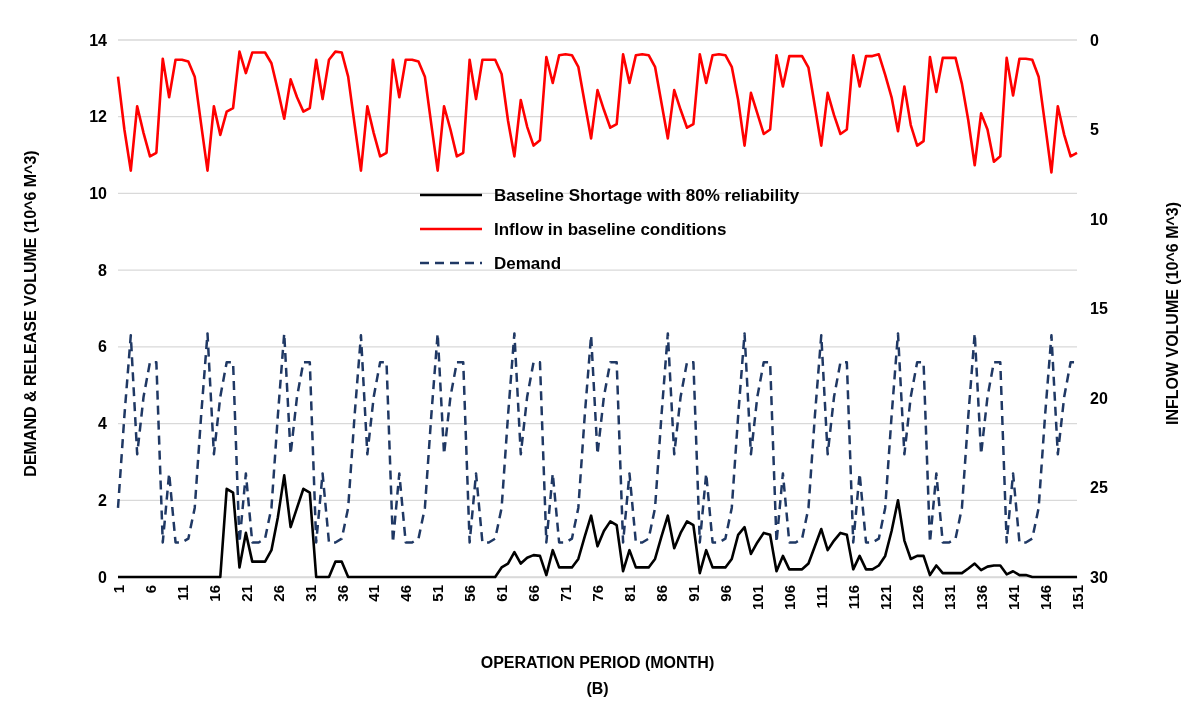 This screenshot has width=1197, height=709. I want to click on y-axis-title: DEMAND & RELEASE VOLUME (10^6 M^3), so click(30, 313).